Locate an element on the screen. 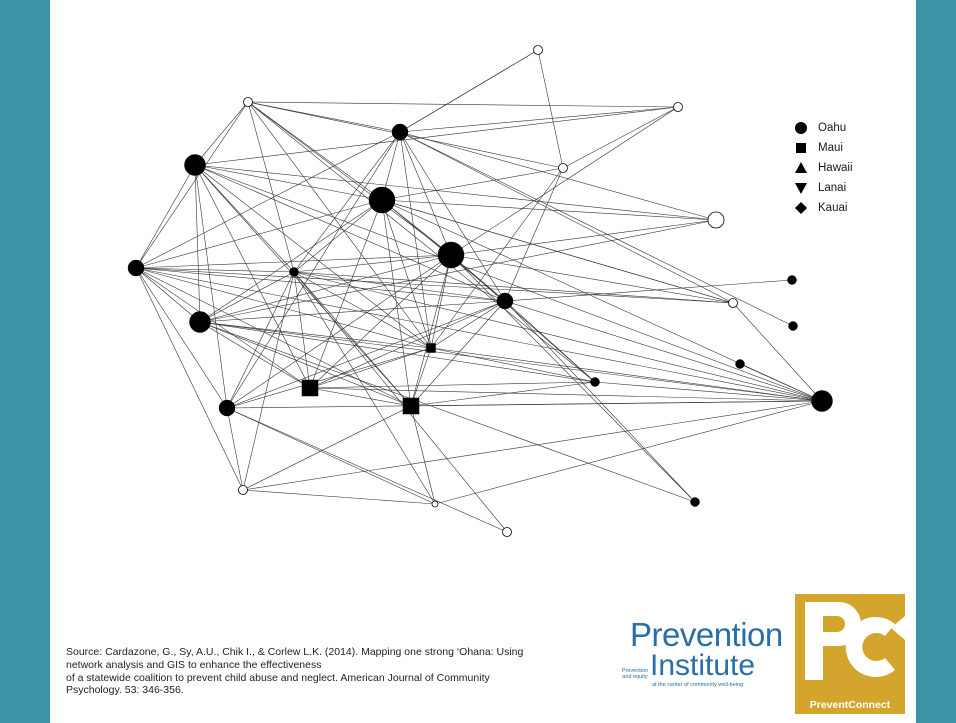 The image size is (956, 723). logo-word-prevention: Prevention is located at coordinates (704, 635).